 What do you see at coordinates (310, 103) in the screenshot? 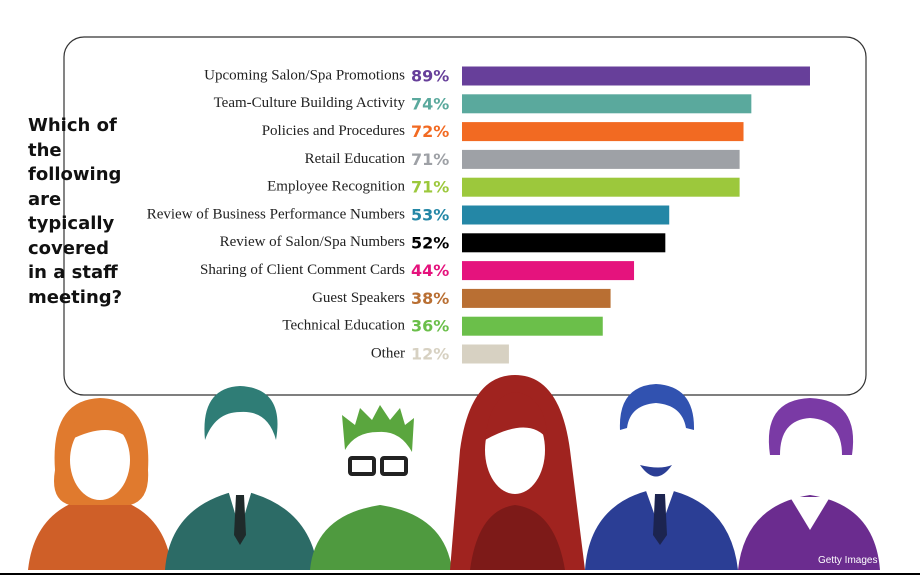
I see `category-label: Team-Culture Building Activity` at bounding box center [310, 103].